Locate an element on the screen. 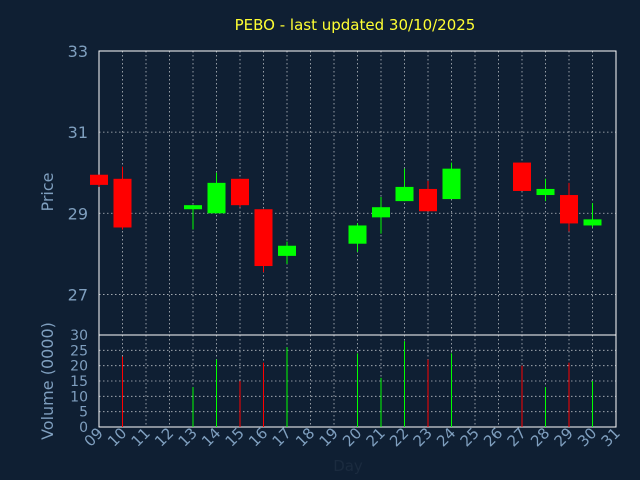 This screenshot has height=480, width=640. x-tick-label: 26 is located at coordinates (493, 437).